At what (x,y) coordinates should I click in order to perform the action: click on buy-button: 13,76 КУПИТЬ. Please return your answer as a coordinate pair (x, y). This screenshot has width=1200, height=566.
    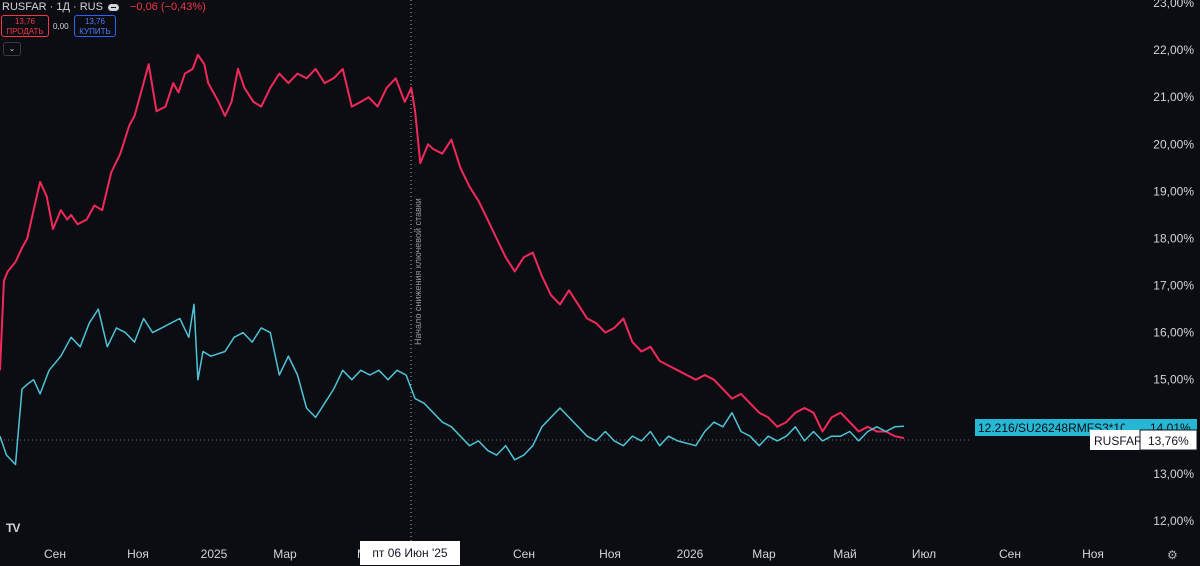
    Looking at the image, I should click on (95, 26).